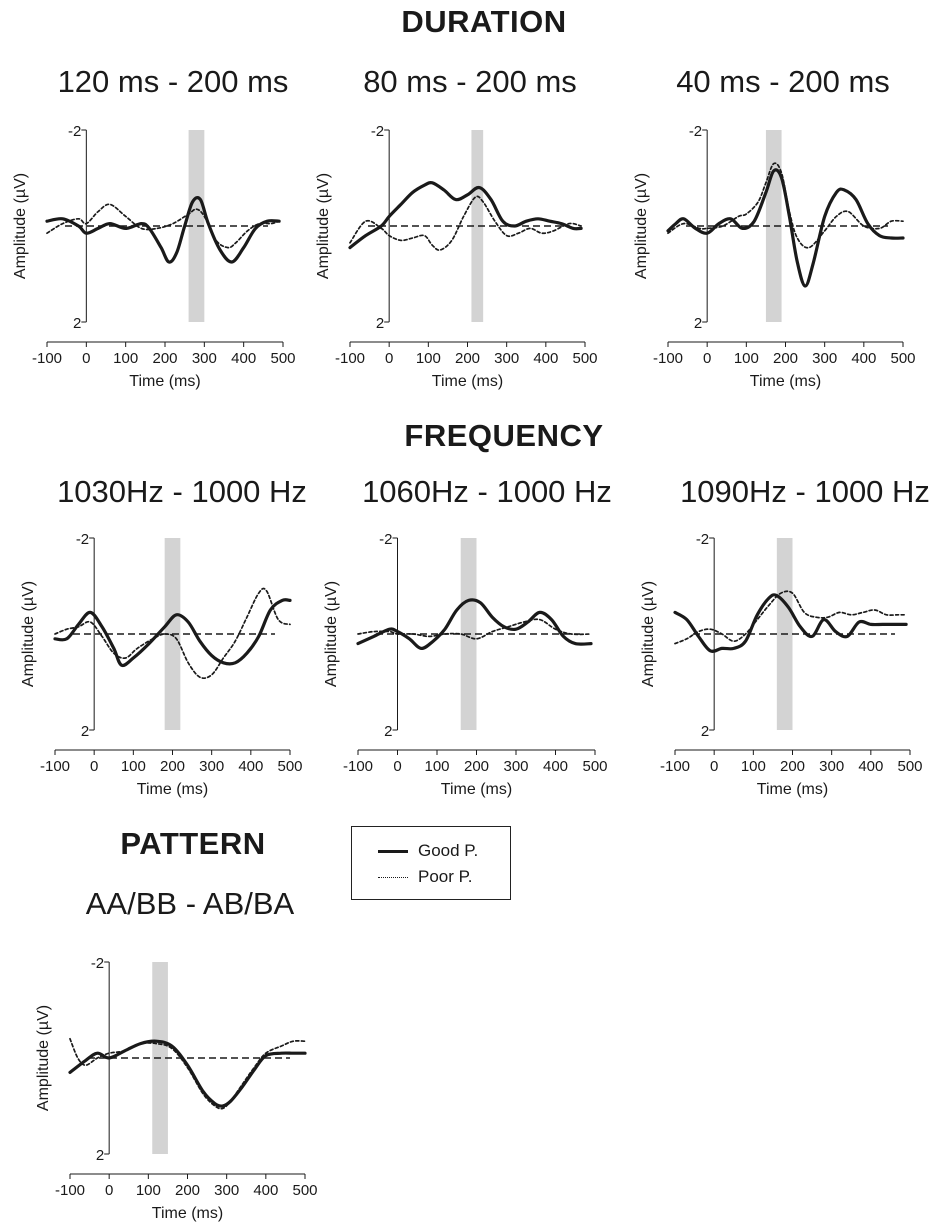  I want to click on panel-title-dur120: 120 ms - 200 ms, so click(173, 81).